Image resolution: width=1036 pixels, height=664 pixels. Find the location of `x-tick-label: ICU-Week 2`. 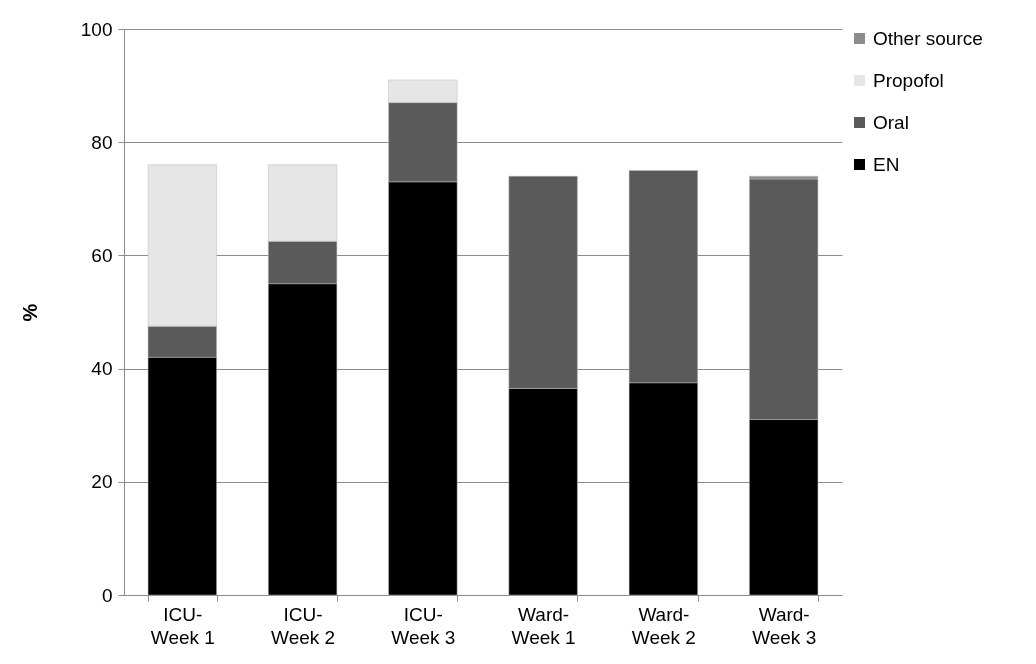

x-tick-label: ICU-Week 2 is located at coordinates (303, 625).